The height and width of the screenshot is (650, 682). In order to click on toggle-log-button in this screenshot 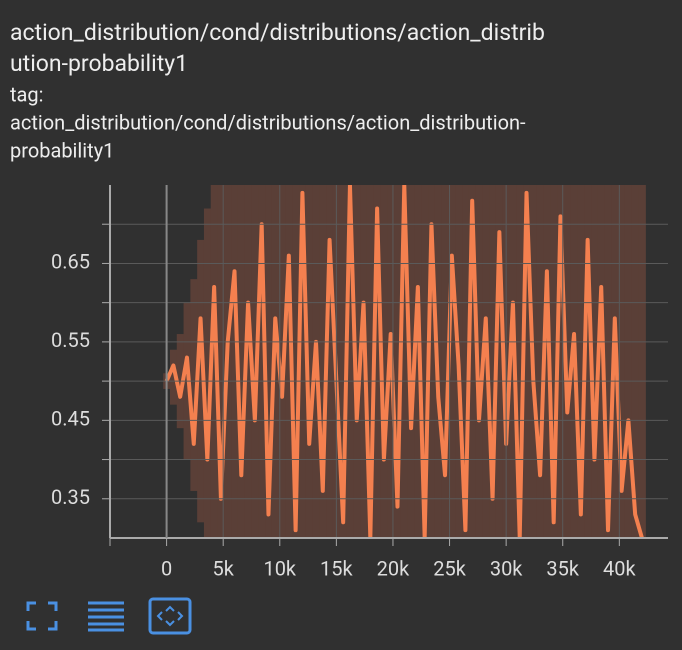, I will do `click(106, 616)`.